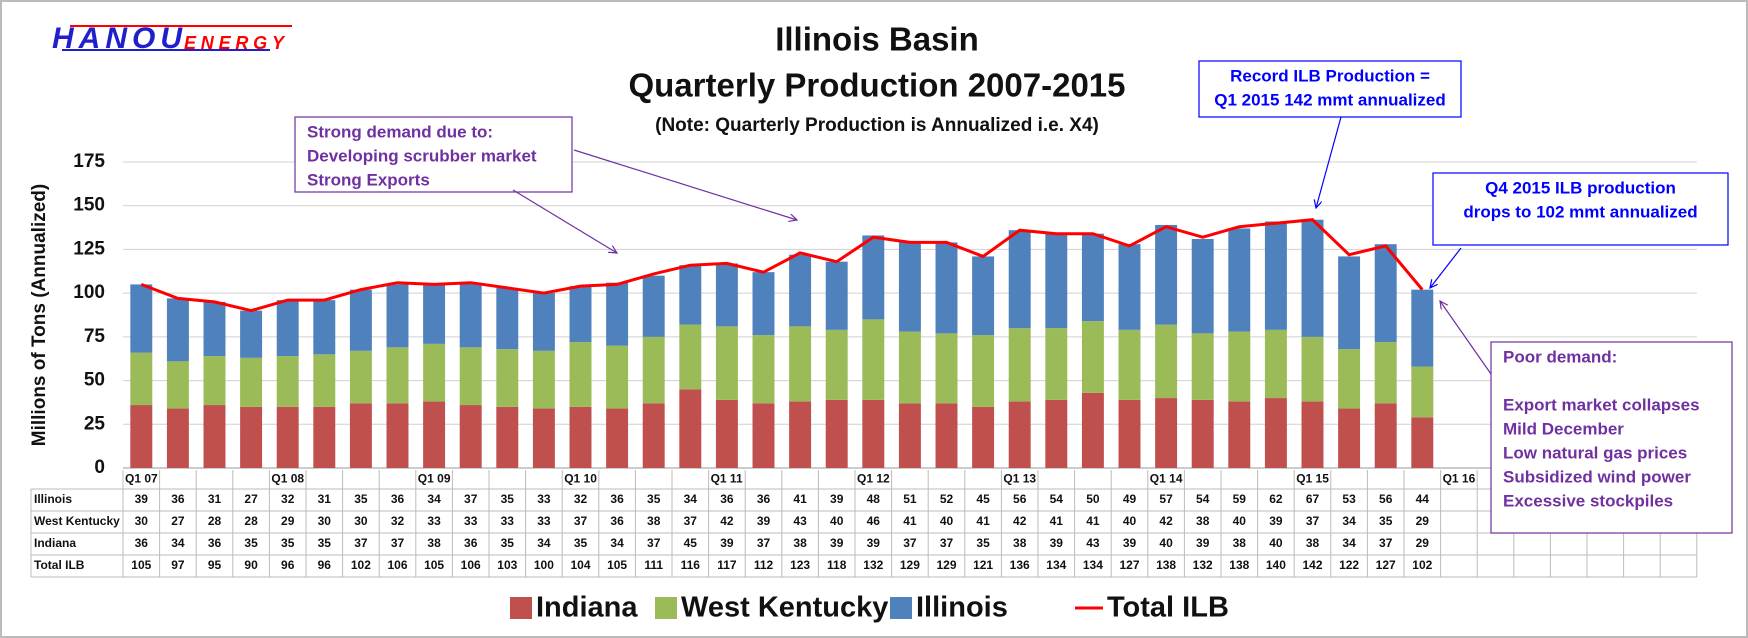 The image size is (1748, 638). What do you see at coordinates (910, 499) in the screenshot?
I see `table-cell: 51` at bounding box center [910, 499].